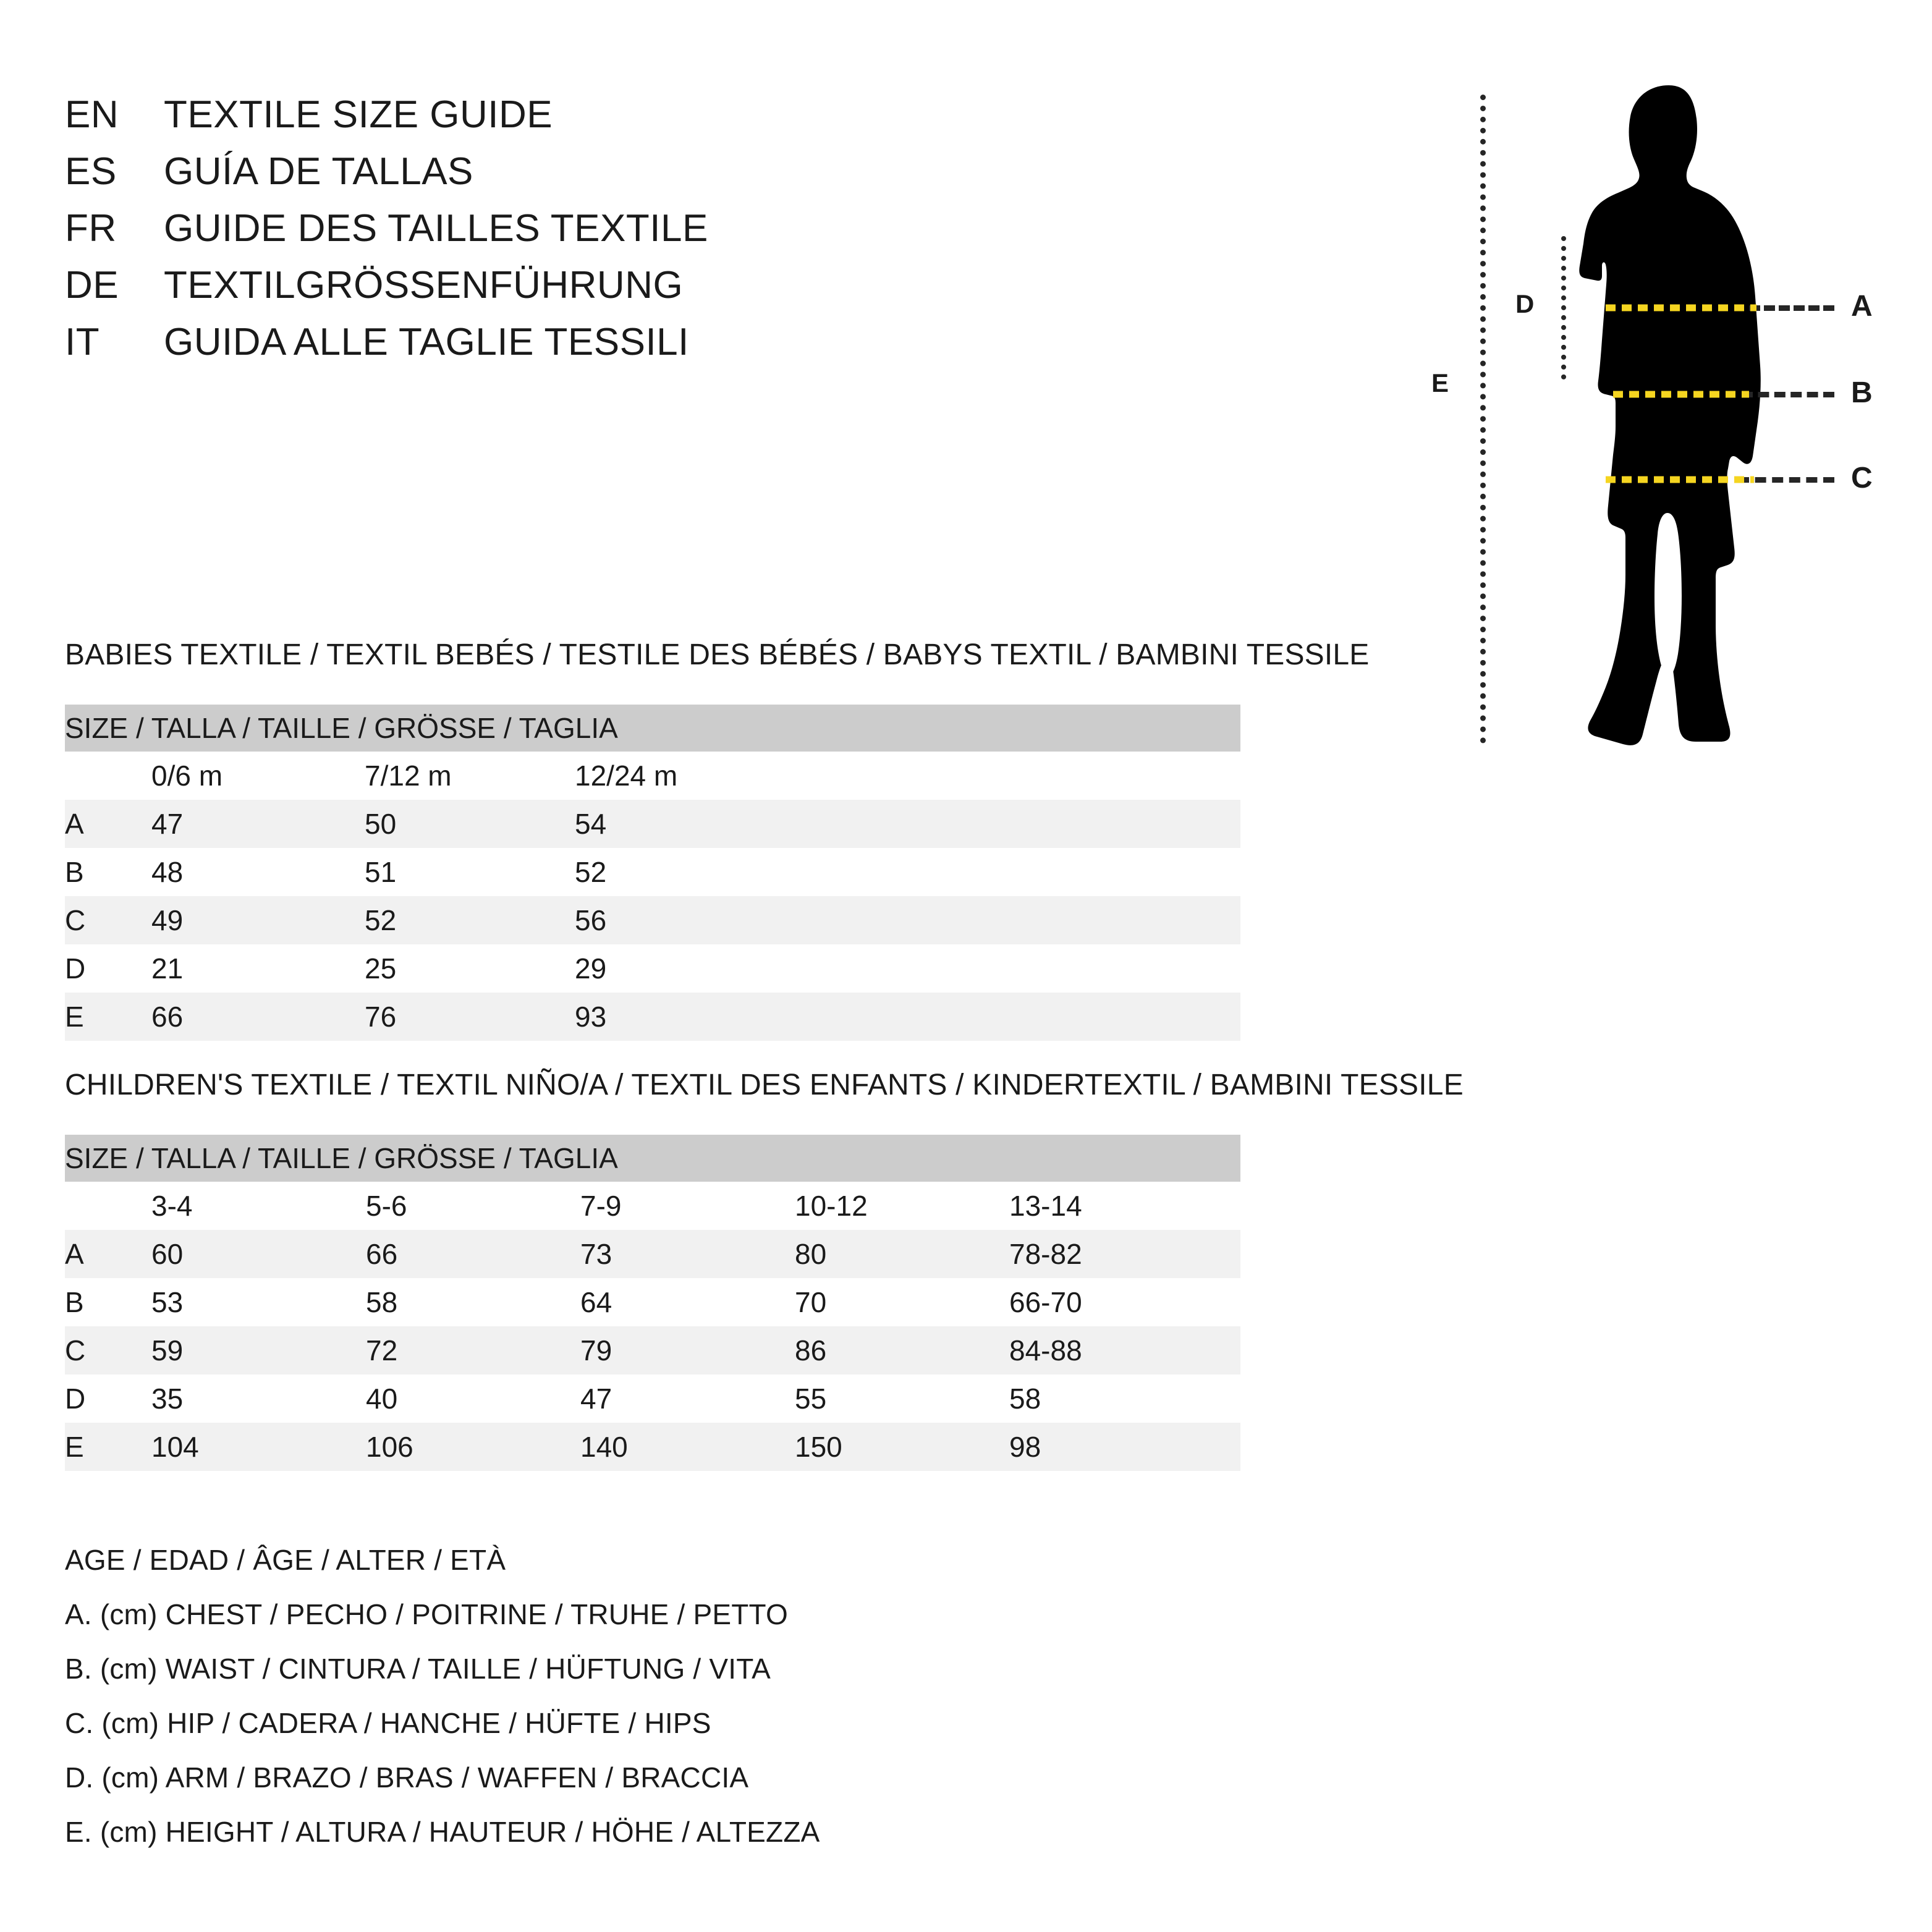 The height and width of the screenshot is (1932, 1932). I want to click on silhouette-body, so click(1670, 415).